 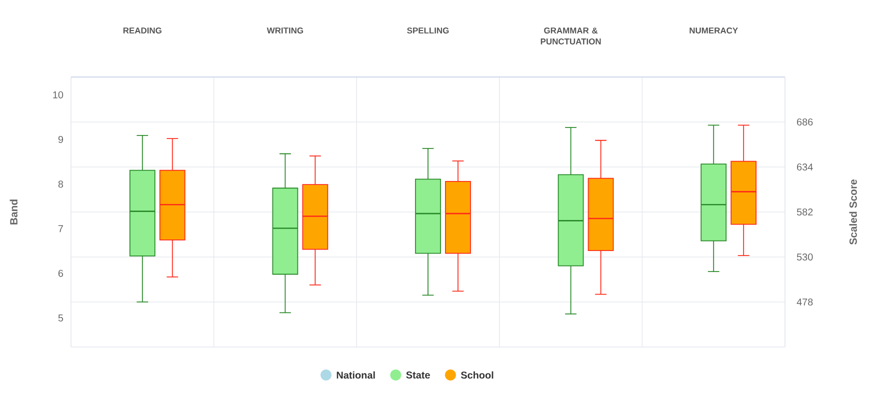 I want to click on x-tick-label: READING, so click(x=142, y=31).